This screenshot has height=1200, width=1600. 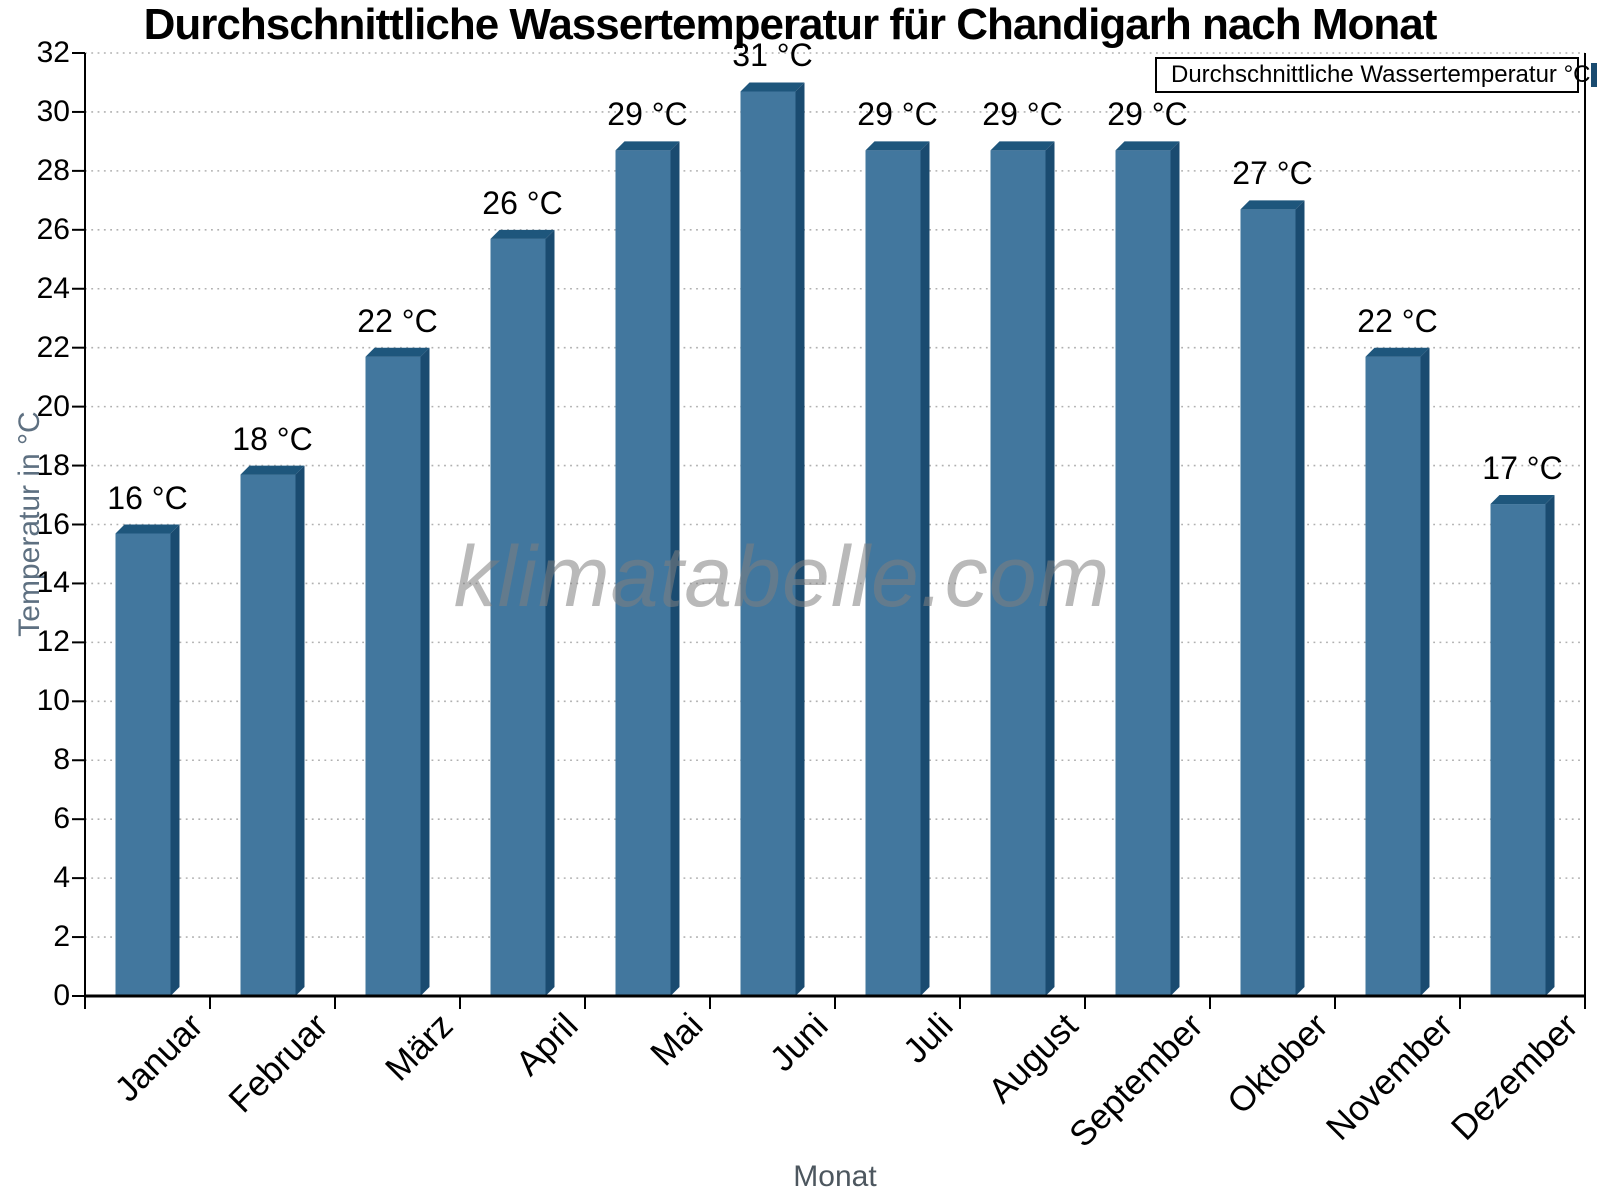 What do you see at coordinates (1147, 146) in the screenshot?
I see `bar-top-september` at bounding box center [1147, 146].